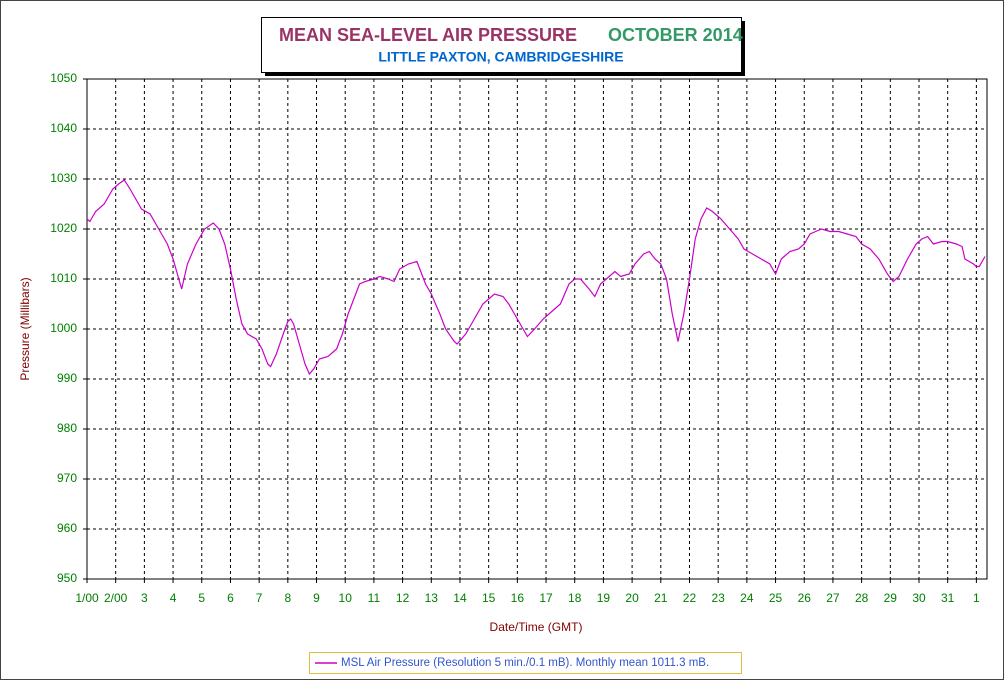 The image size is (1005, 681). Describe the element at coordinates (201, 598) in the screenshot. I see `x-tick-label: 5` at that location.